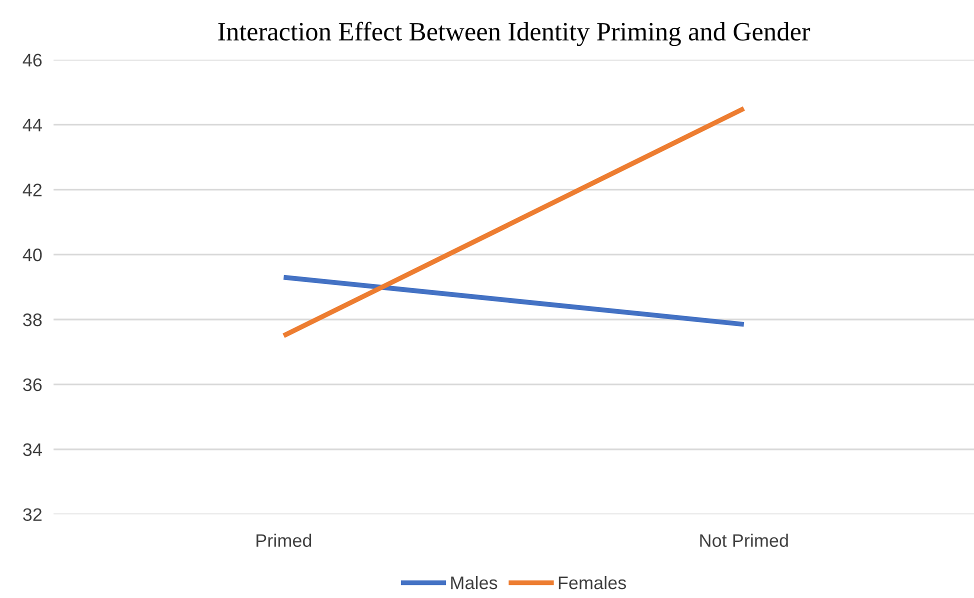 The height and width of the screenshot is (598, 974). What do you see at coordinates (32, 190) in the screenshot?
I see `y-tick-label: 42` at bounding box center [32, 190].